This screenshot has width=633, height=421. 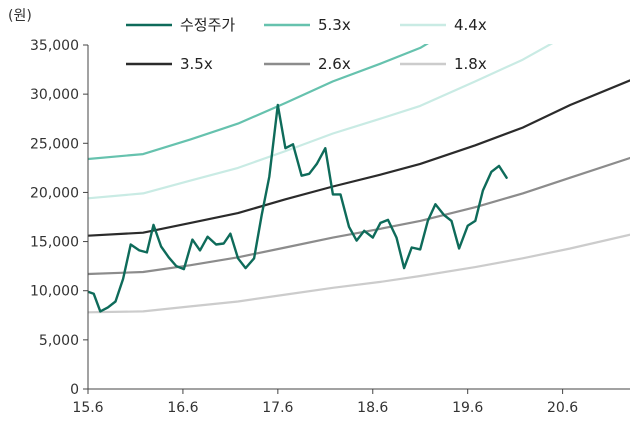 I want to click on legend: 수정주가 5.3x 4.4x 3.5x 2.6x 1.8x, so click(x=306, y=44).